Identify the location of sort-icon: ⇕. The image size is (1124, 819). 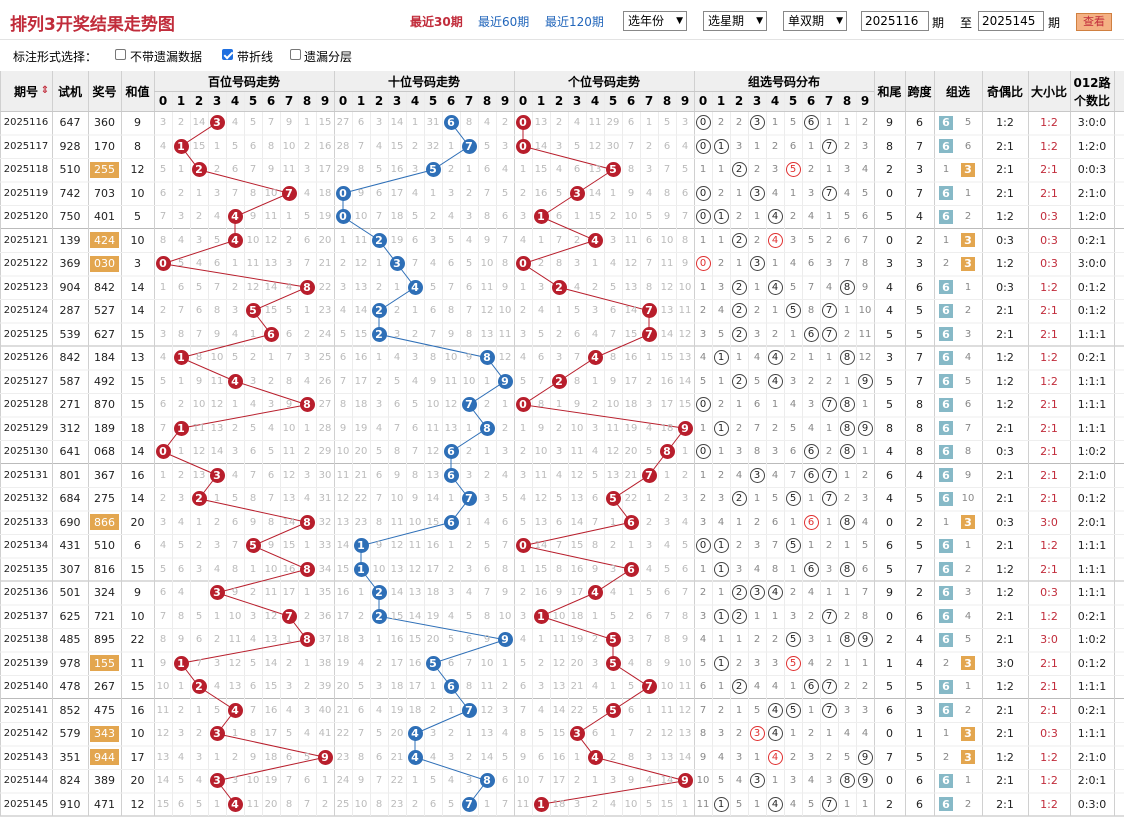
(45, 90).